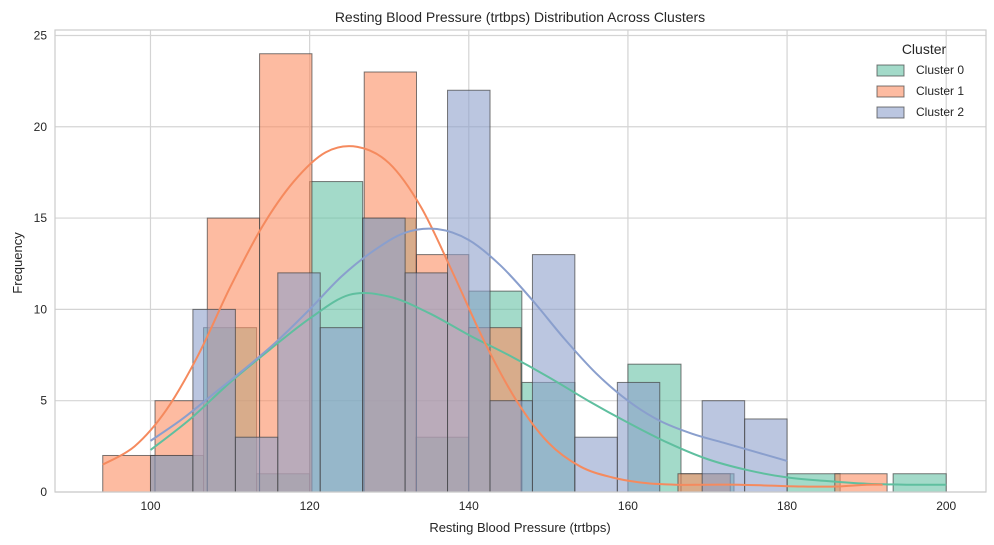  What do you see at coordinates (940, 70) in the screenshot?
I see `legend-label: Cluster 0` at bounding box center [940, 70].